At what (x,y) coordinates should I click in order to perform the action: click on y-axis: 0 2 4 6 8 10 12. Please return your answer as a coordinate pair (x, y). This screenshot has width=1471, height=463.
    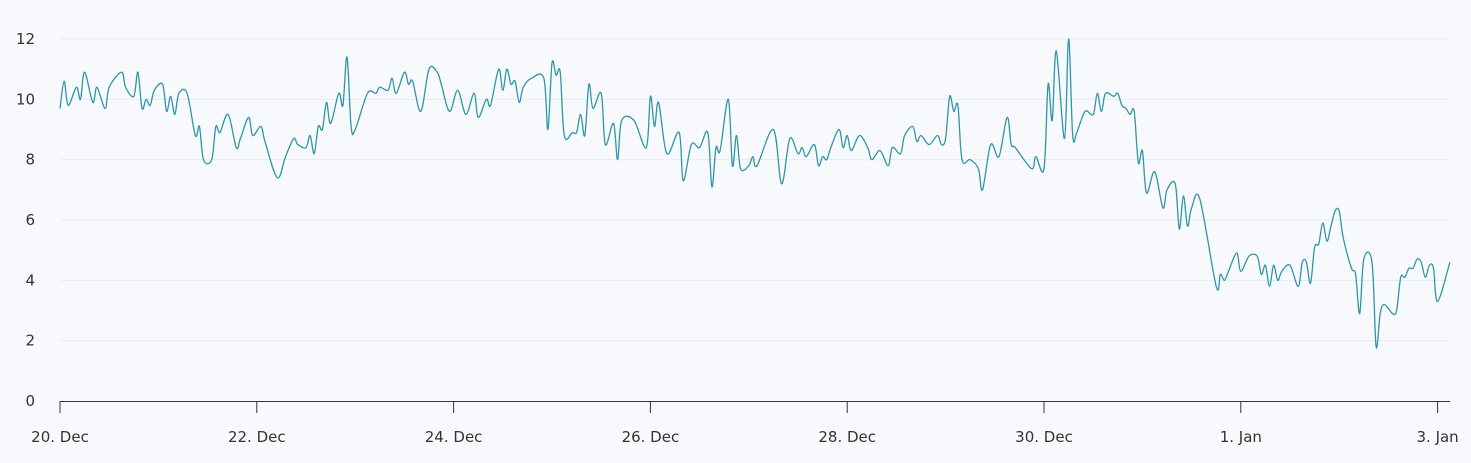
    Looking at the image, I should click on (25, 220).